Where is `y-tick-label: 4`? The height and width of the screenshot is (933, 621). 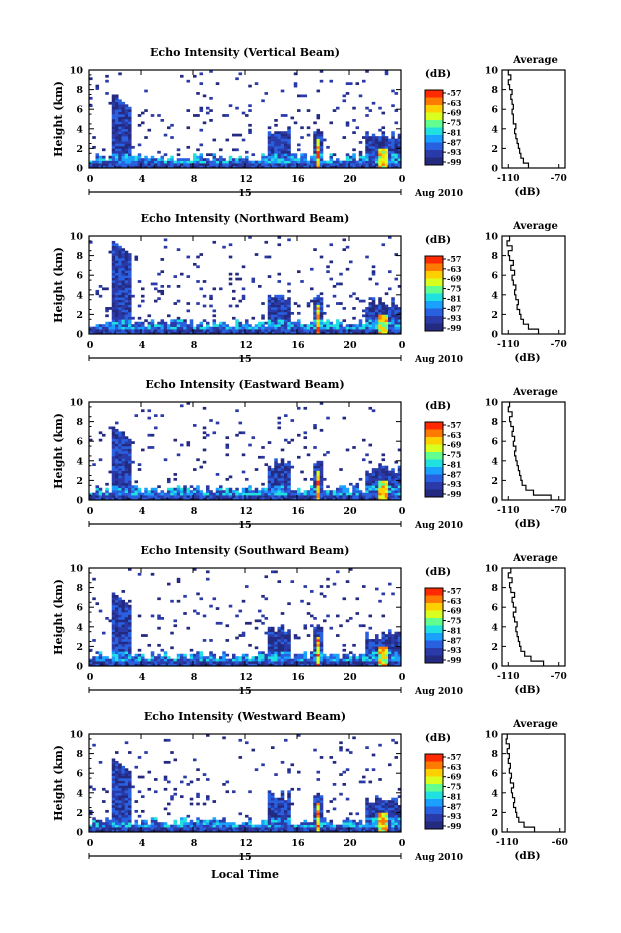
y-tick-label: 4 is located at coordinates (79, 295).